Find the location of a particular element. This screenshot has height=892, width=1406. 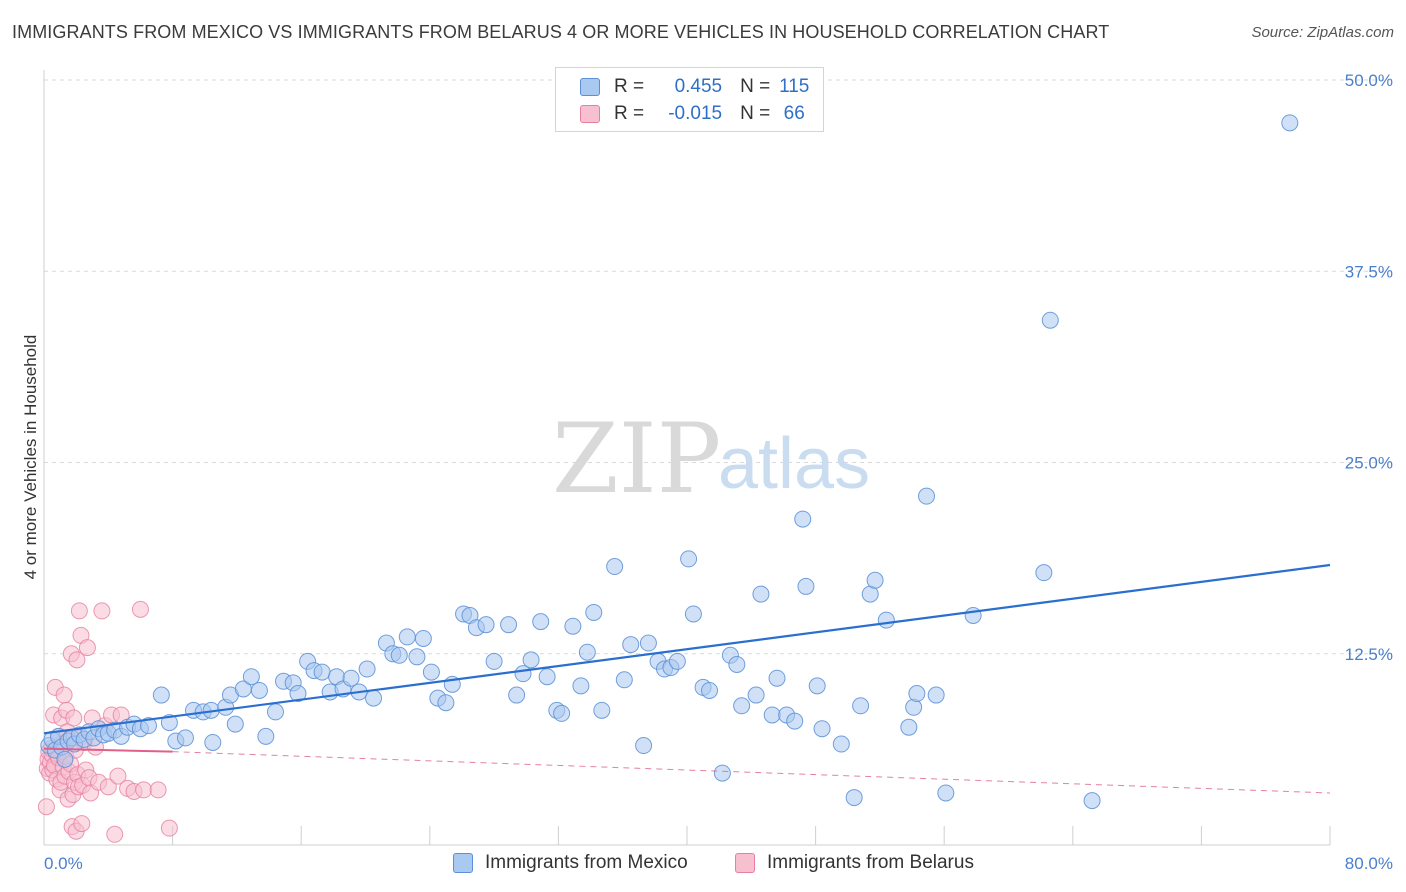

belarus-points is located at coordinates (107, 721).